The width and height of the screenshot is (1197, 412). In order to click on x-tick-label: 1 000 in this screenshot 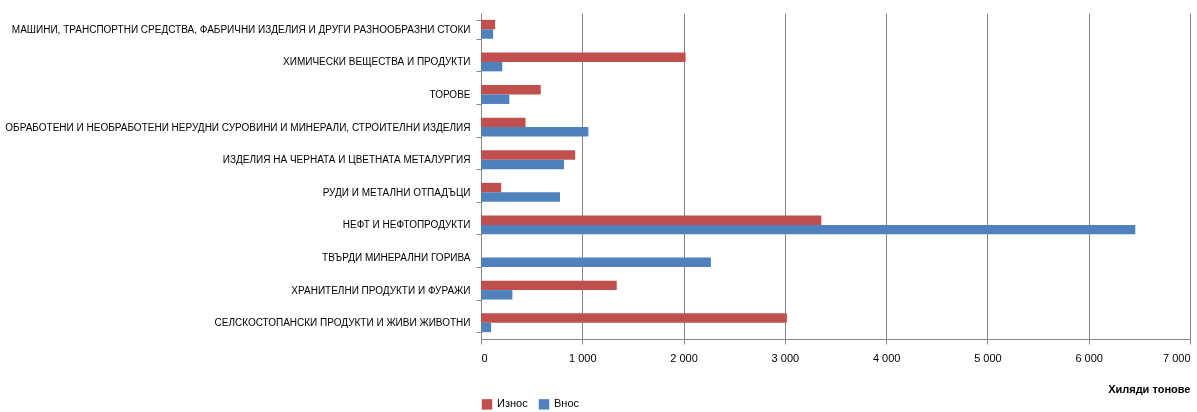, I will do `click(583, 357)`.